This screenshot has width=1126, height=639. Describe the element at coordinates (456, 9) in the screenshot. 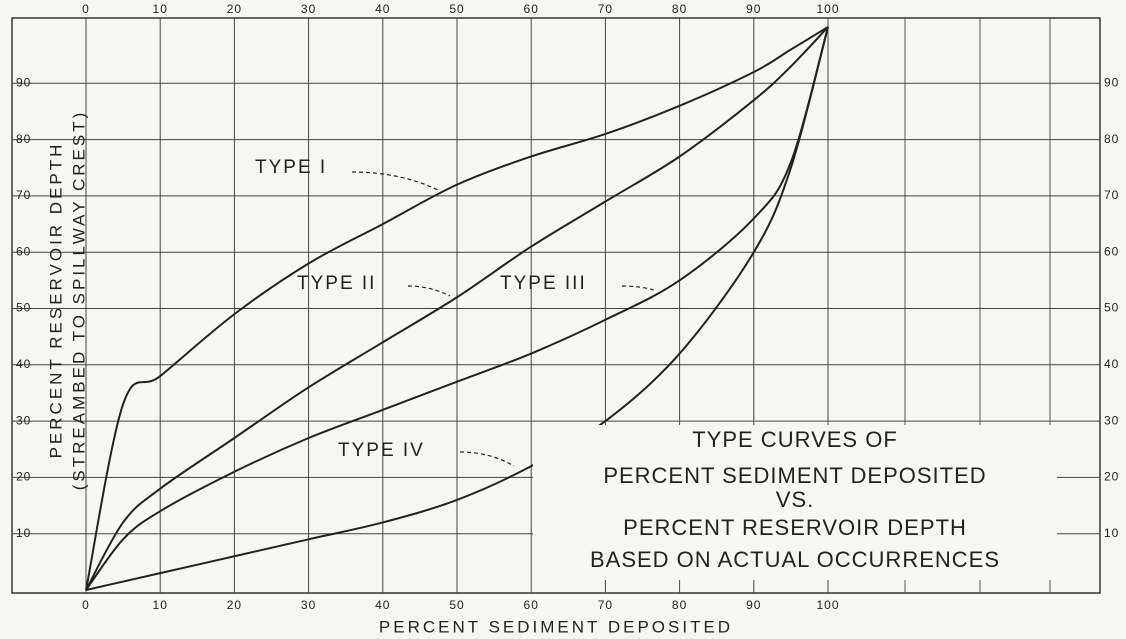

I see `x-tick-label-top: 50` at that location.